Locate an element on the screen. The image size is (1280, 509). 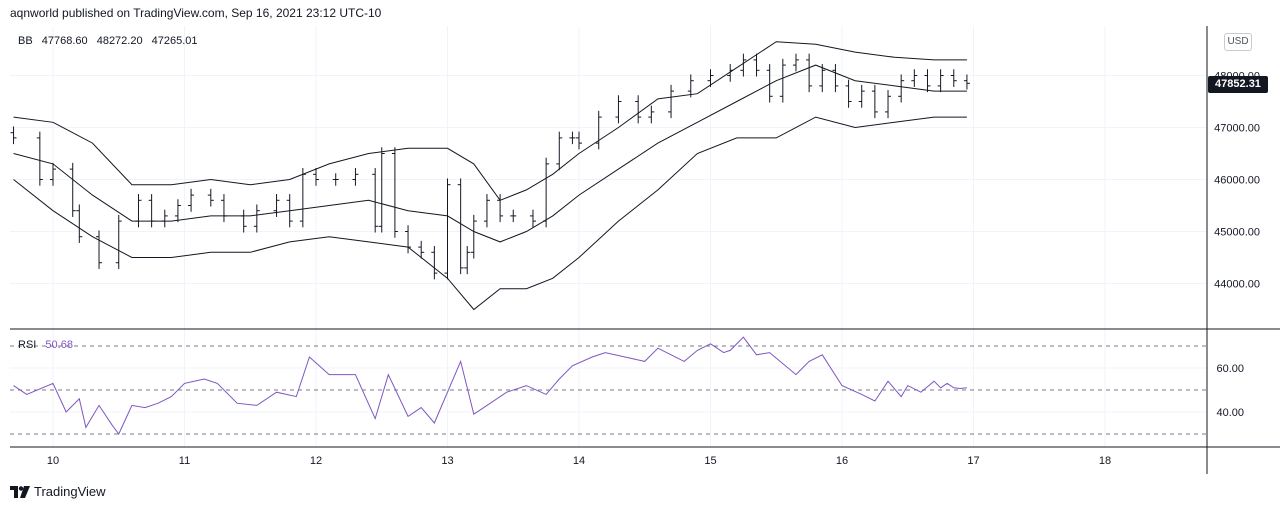
currency-button: USD is located at coordinates (1238, 42).